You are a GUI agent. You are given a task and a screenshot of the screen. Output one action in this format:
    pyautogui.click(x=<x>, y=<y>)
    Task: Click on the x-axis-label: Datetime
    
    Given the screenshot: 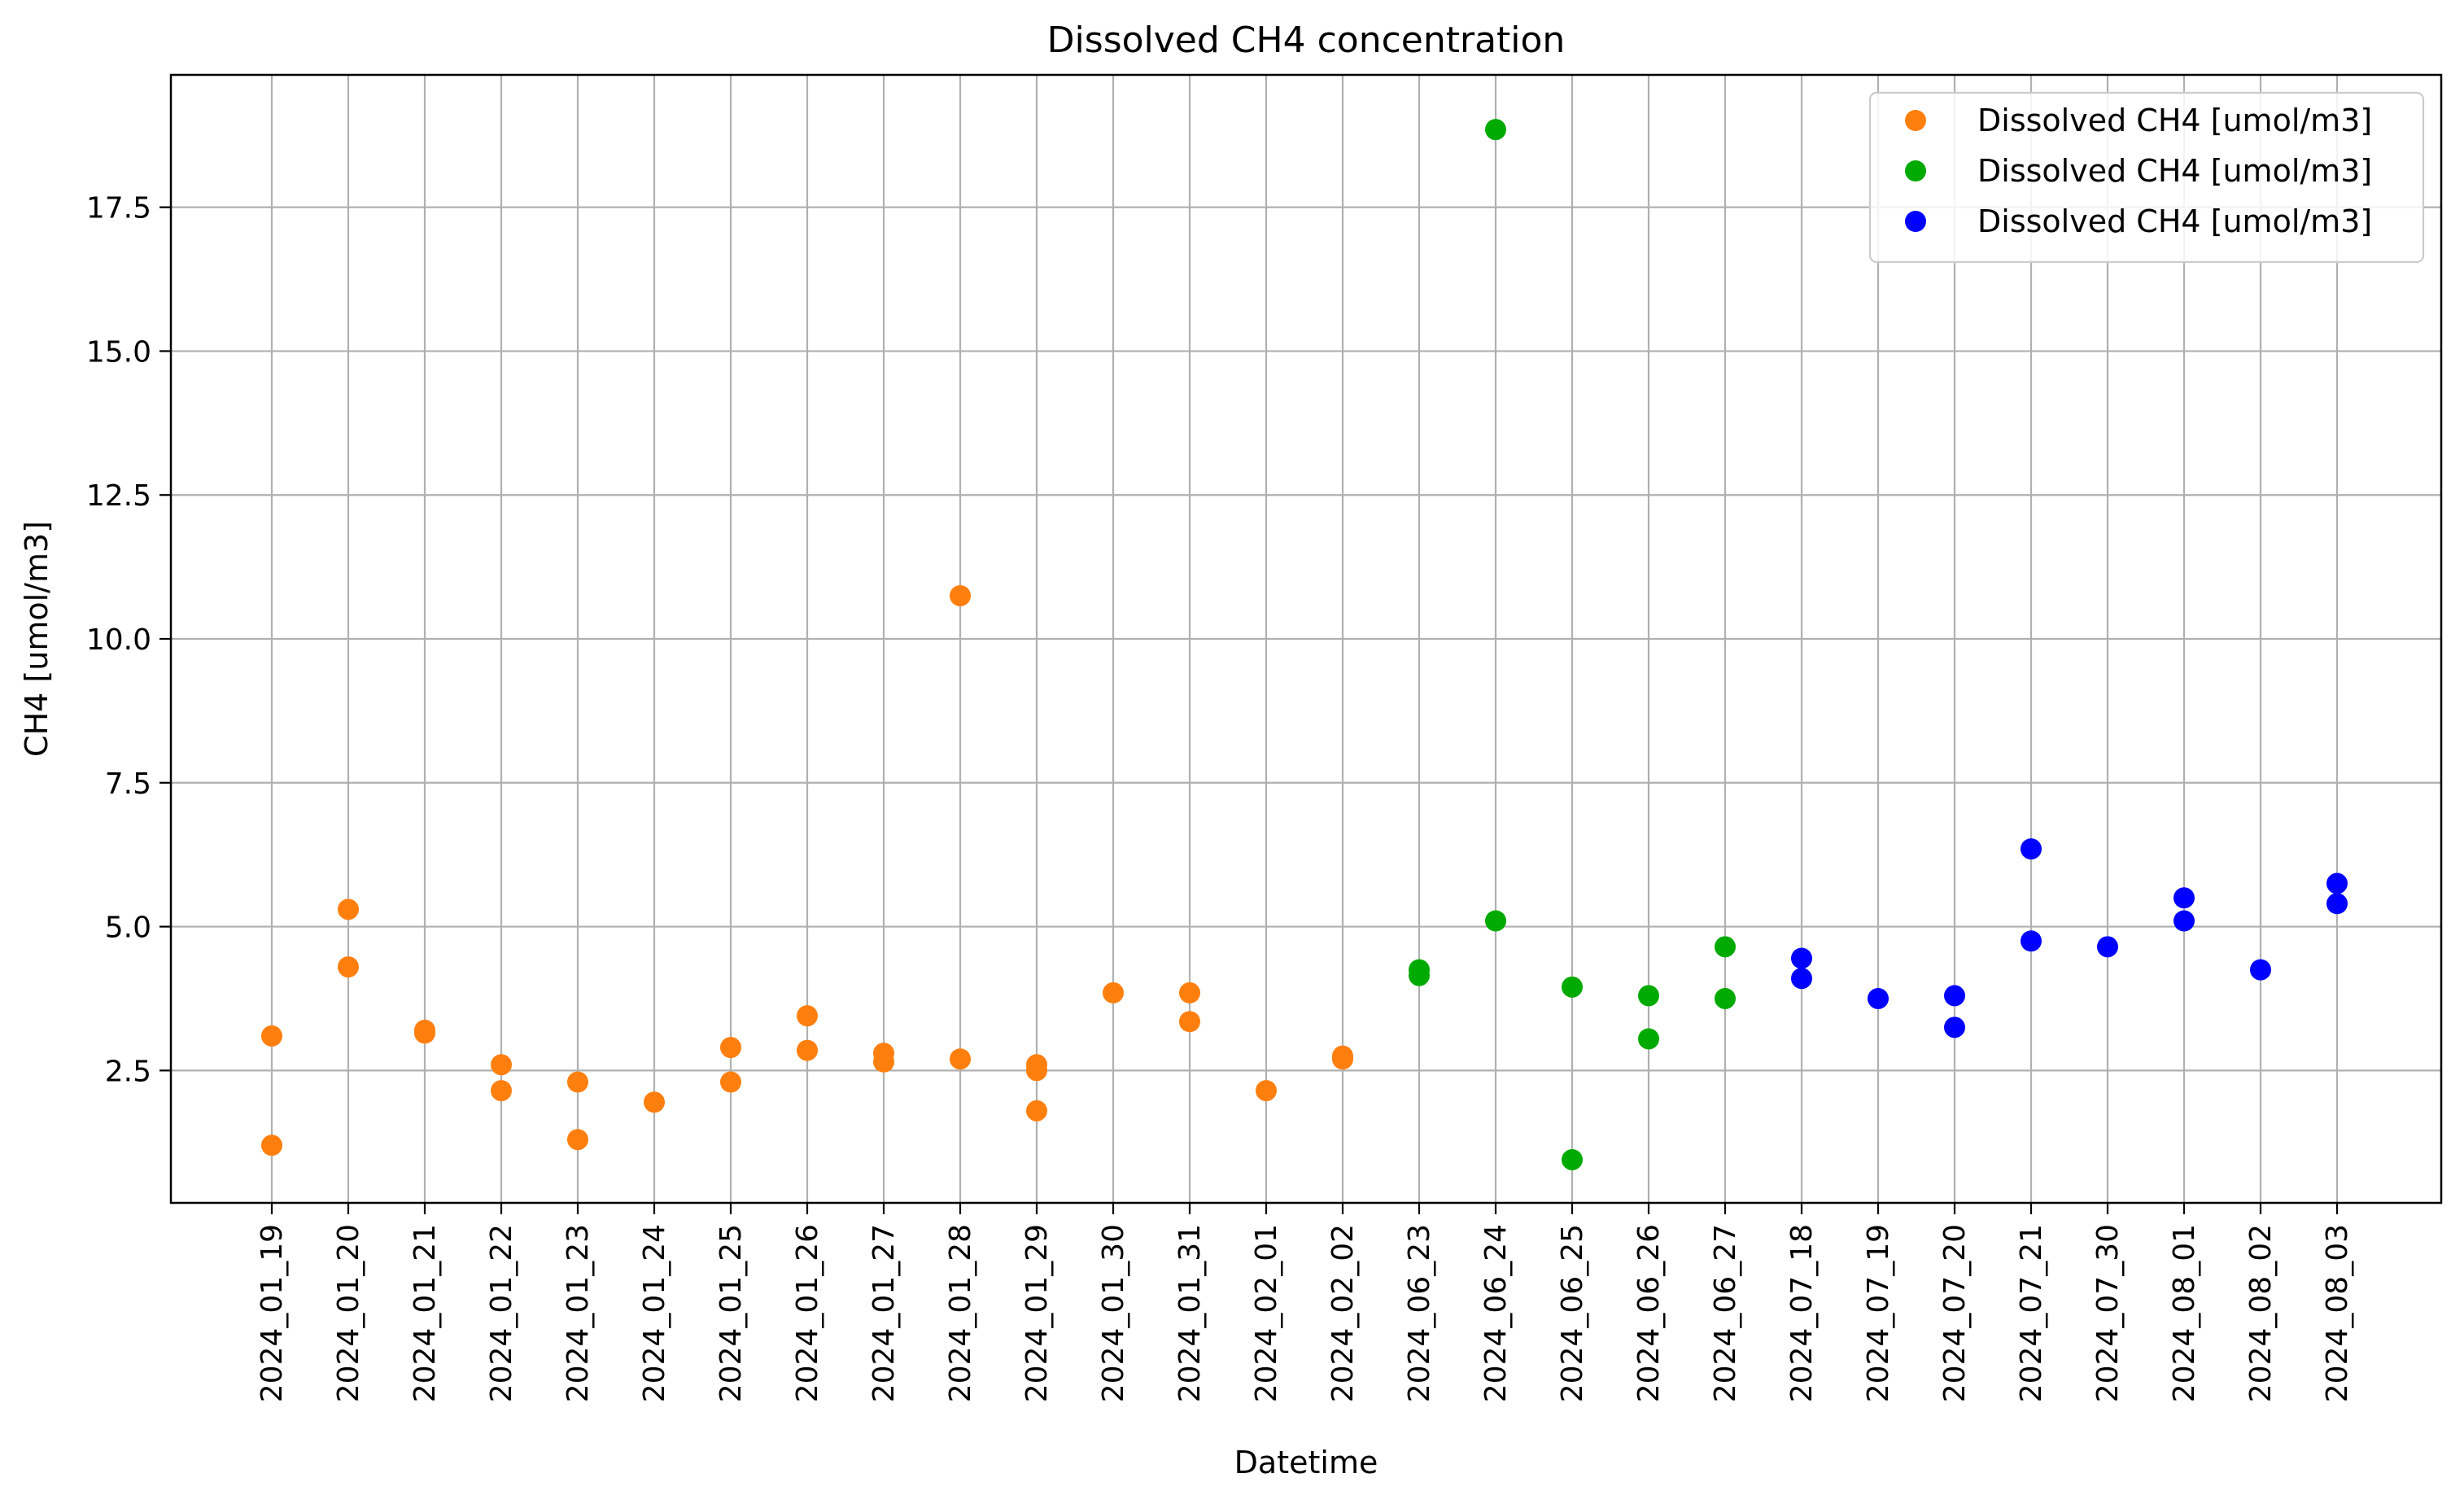 What is the action you would take?
    pyautogui.click(x=1306, y=1462)
    